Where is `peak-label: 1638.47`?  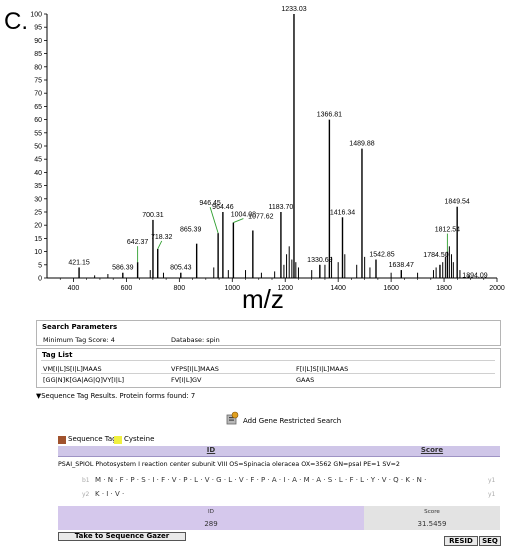
peak-label: 1638.47 is located at coordinates (401, 265).